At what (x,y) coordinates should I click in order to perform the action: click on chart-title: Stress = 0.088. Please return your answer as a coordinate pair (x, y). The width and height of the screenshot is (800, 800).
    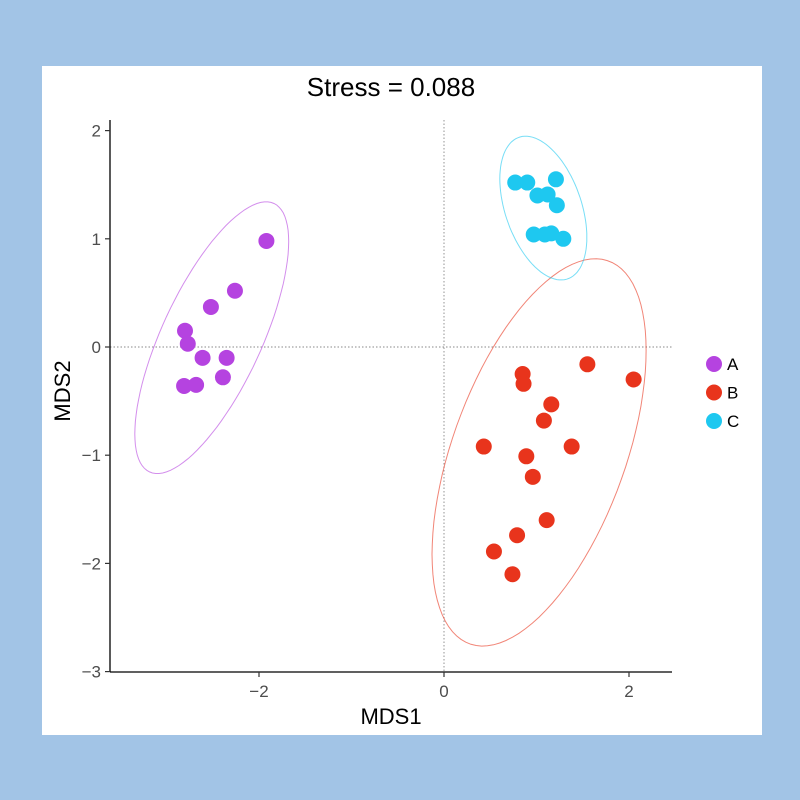
    Looking at the image, I should click on (391, 87).